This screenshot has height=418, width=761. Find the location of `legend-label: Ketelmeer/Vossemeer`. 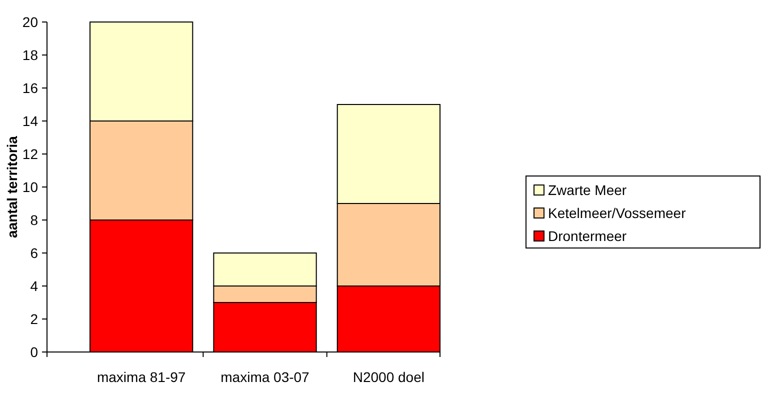

legend-label: Ketelmeer/Vossemeer is located at coordinates (617, 212).